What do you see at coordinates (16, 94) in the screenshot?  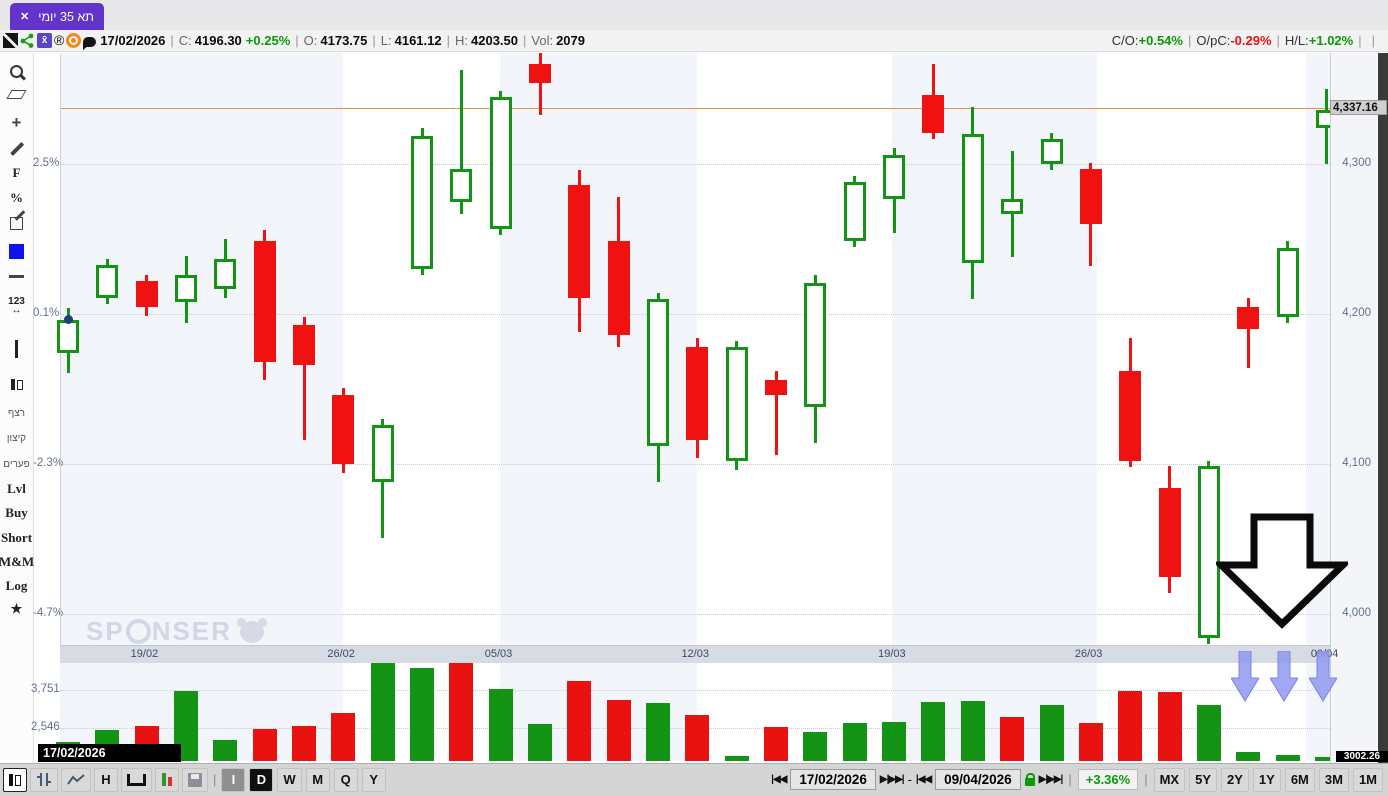 I see `eraser-icon` at bounding box center [16, 94].